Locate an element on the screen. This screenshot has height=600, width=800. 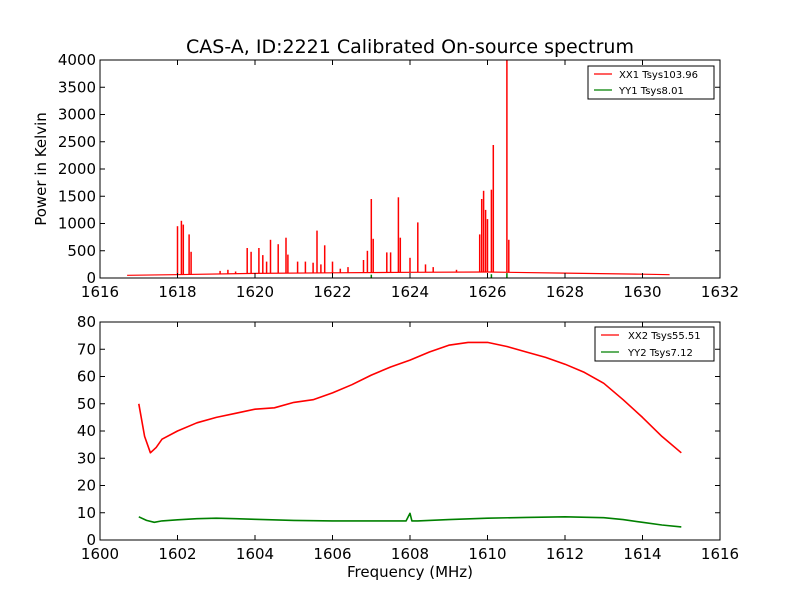
top-xtick-label: 1622 is located at coordinates (332, 292).